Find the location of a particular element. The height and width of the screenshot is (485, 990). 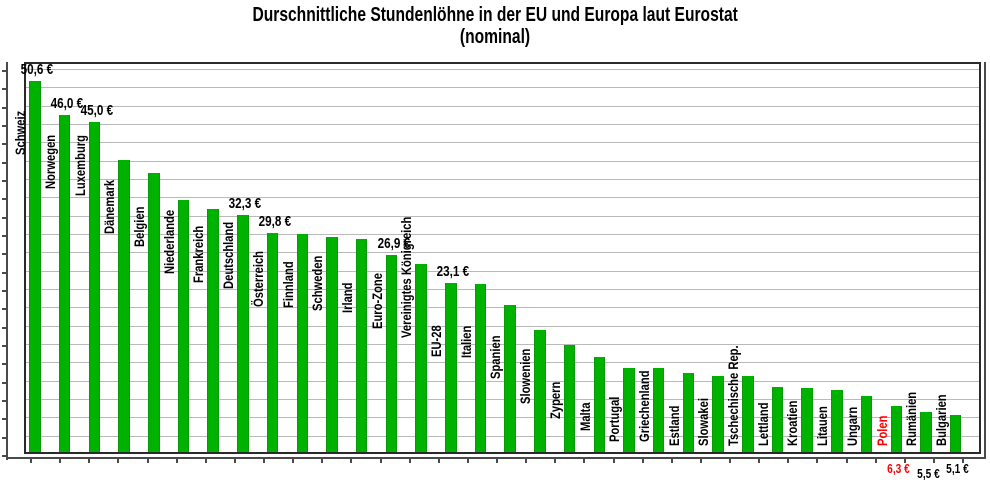

bar-Ungarn is located at coordinates (866, 423).